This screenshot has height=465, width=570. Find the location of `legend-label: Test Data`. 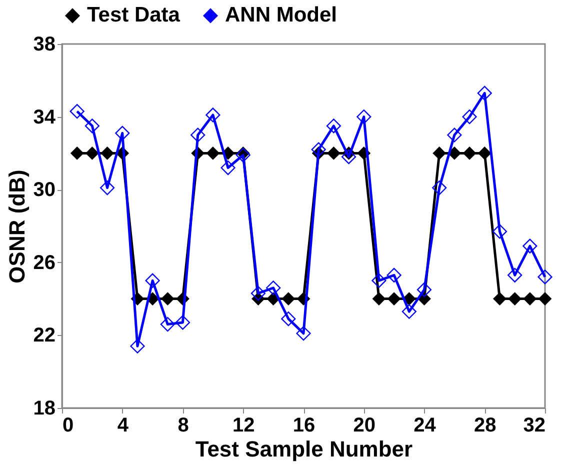

legend-label: Test Data is located at coordinates (133, 15).